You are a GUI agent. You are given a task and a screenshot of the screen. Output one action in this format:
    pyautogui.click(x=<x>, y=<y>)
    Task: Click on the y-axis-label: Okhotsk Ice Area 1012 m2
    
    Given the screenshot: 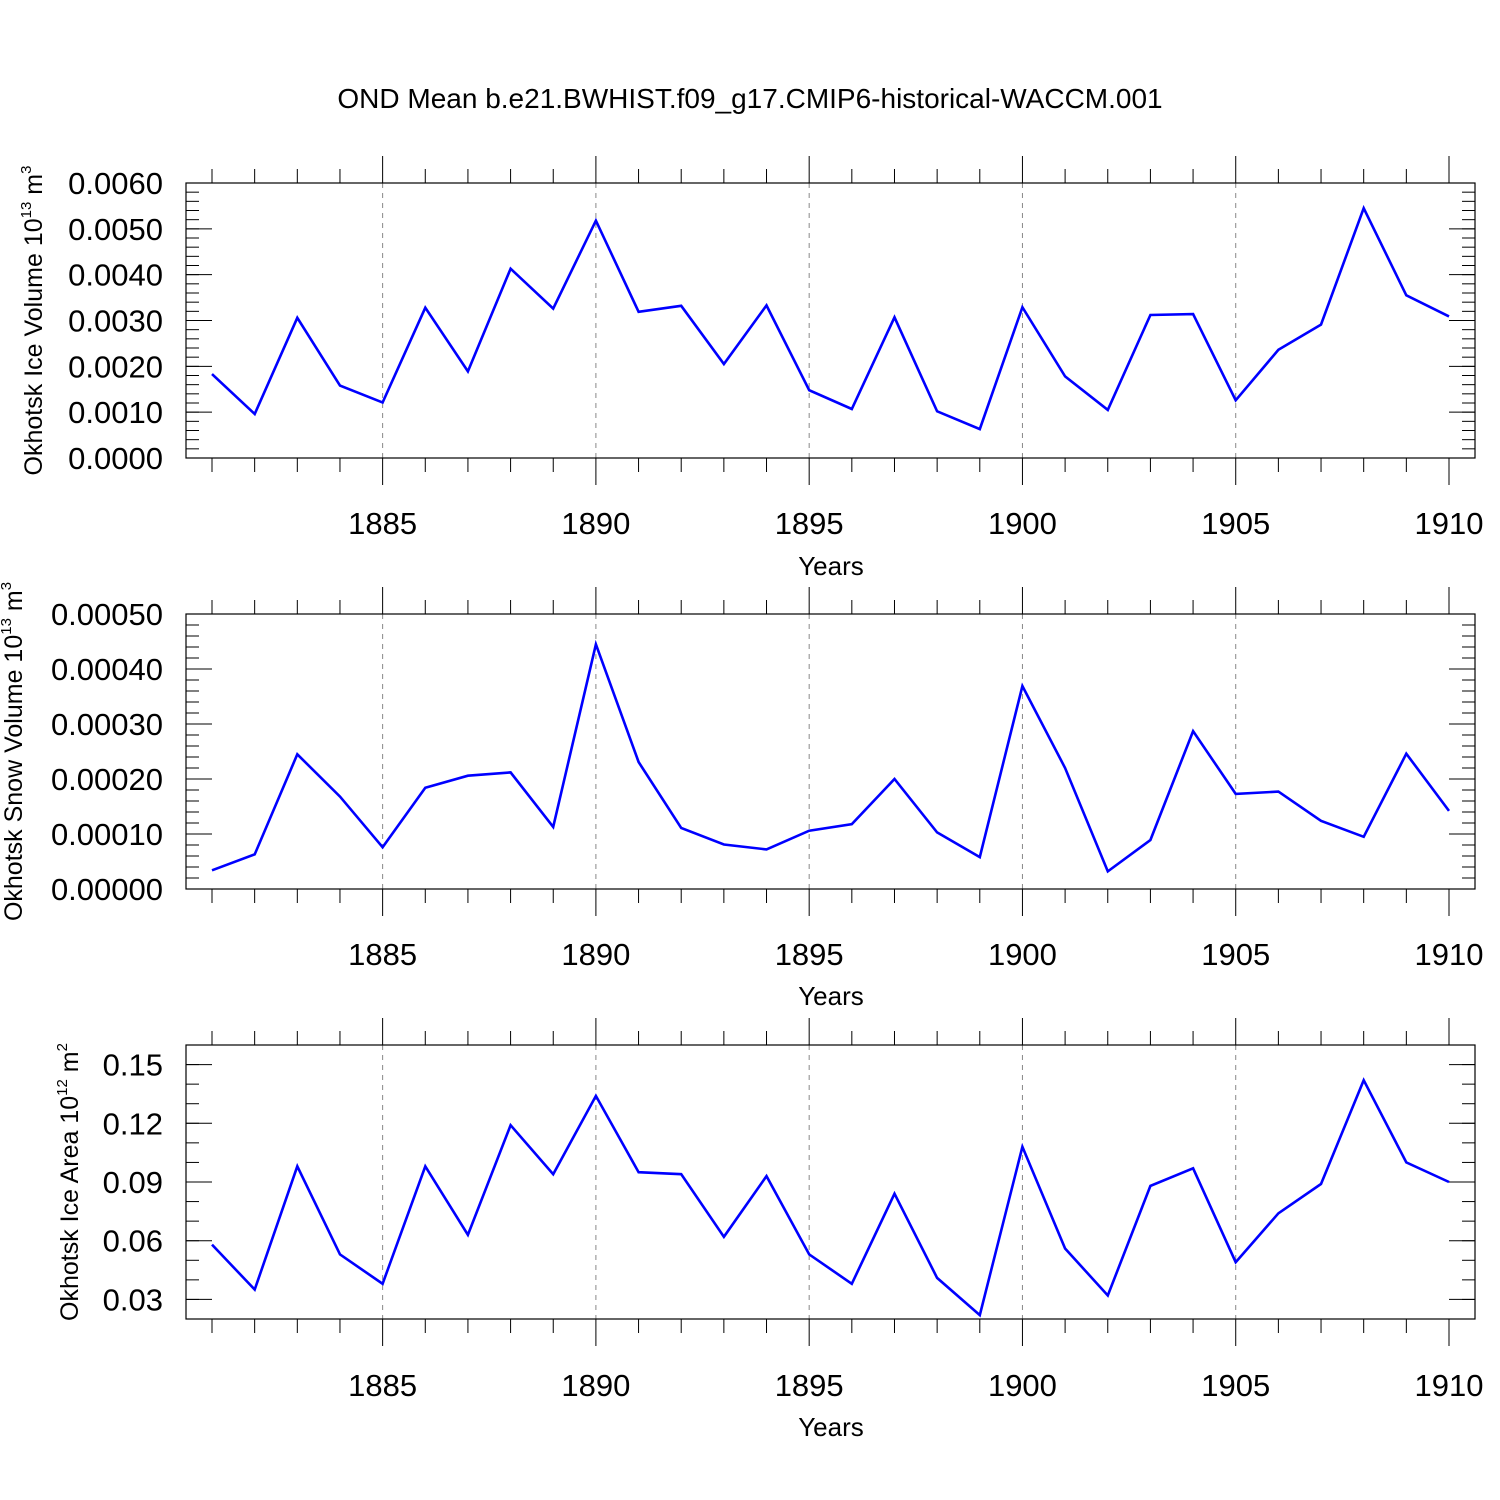 What is the action you would take?
    pyautogui.click(x=69, y=1182)
    